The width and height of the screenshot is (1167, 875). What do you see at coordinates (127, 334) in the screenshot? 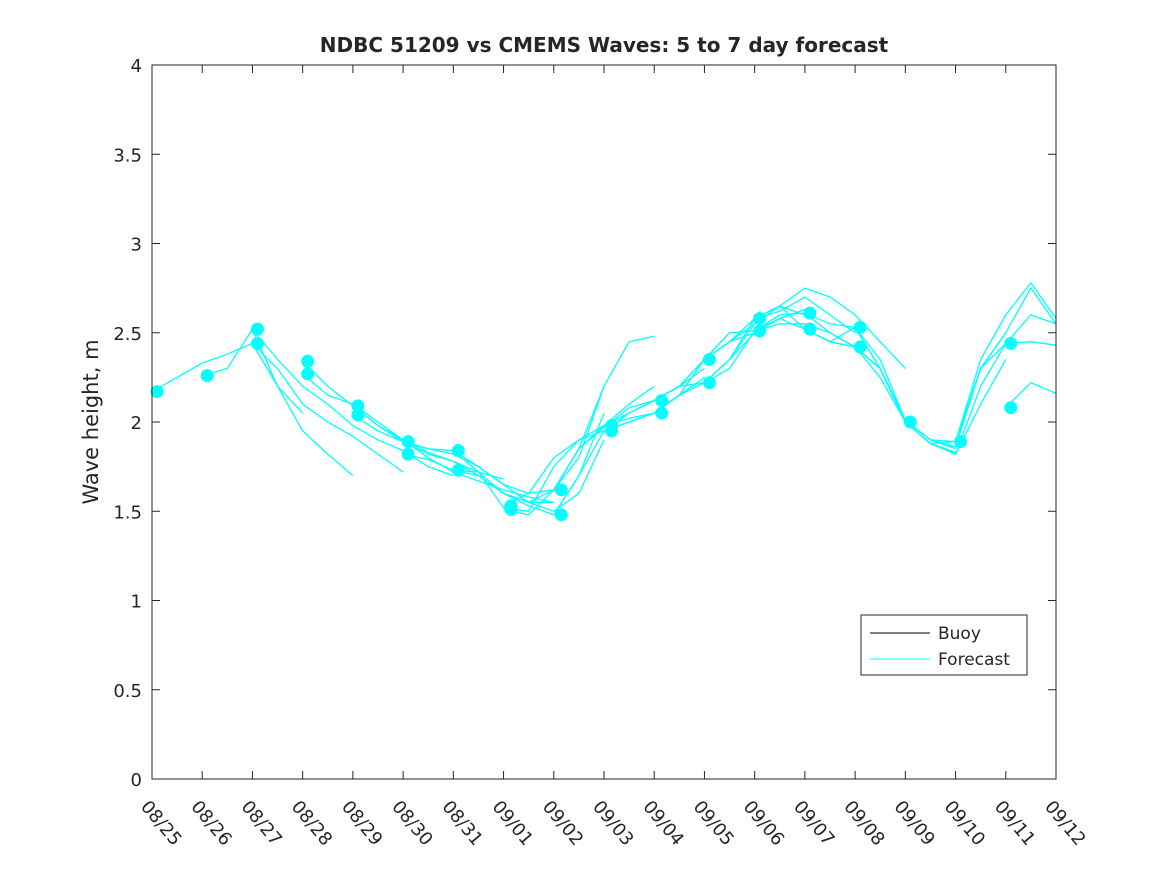
I see `y-tick-label: 2.5` at bounding box center [127, 334].